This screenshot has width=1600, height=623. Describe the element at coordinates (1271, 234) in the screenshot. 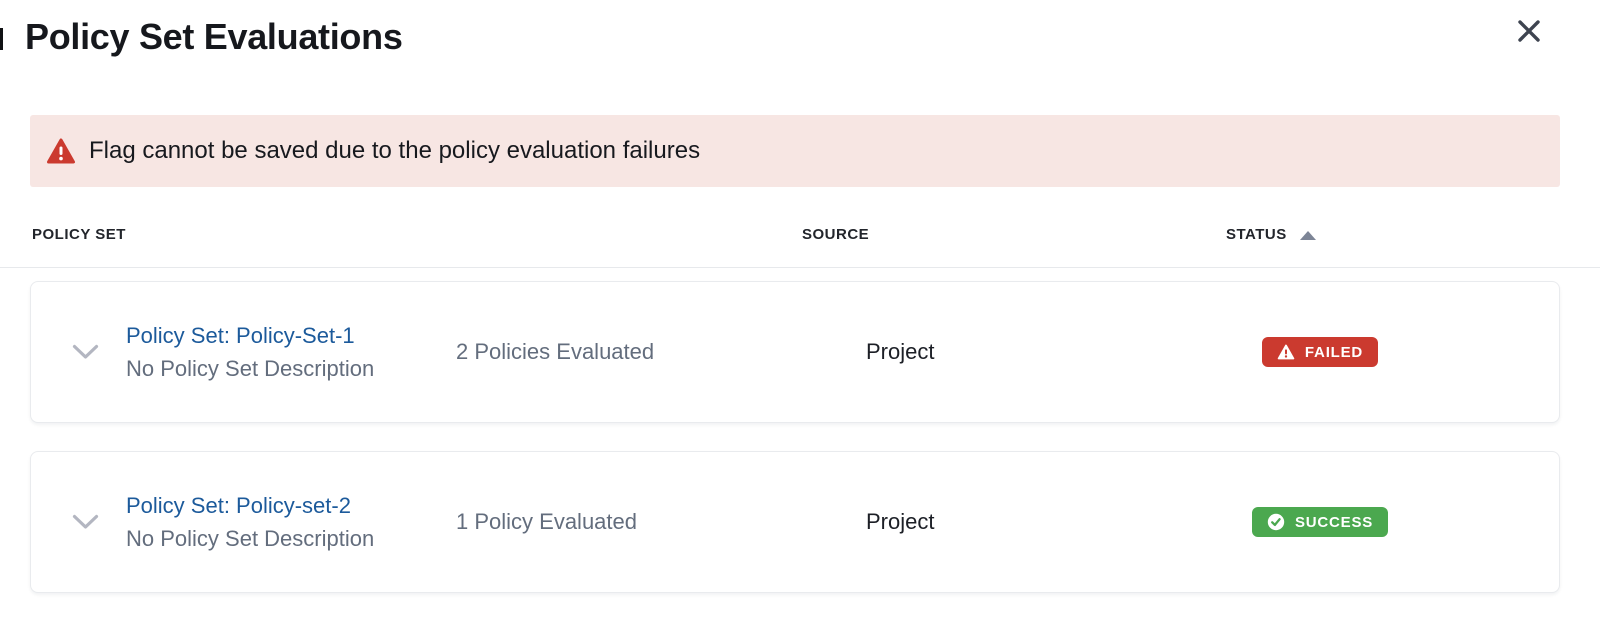

I see `column-header-status: STATUS` at that location.